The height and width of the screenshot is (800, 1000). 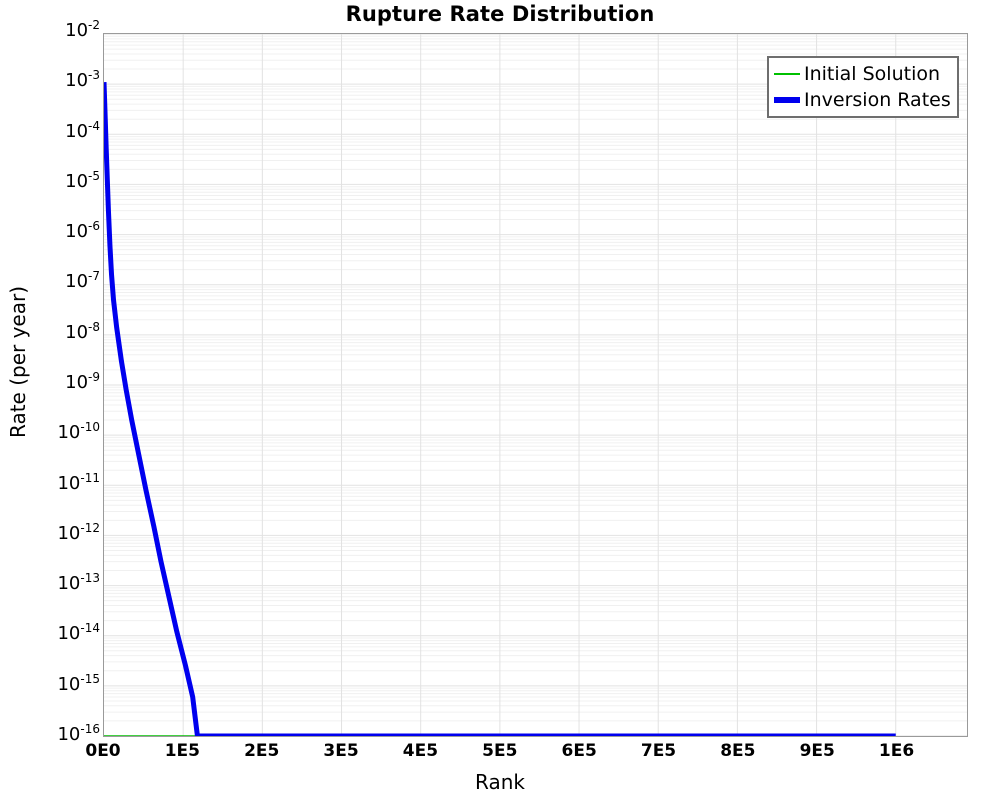 What do you see at coordinates (78, 683) in the screenshot?
I see `y-tick-label: 10⁻¹⁵` at bounding box center [78, 683].